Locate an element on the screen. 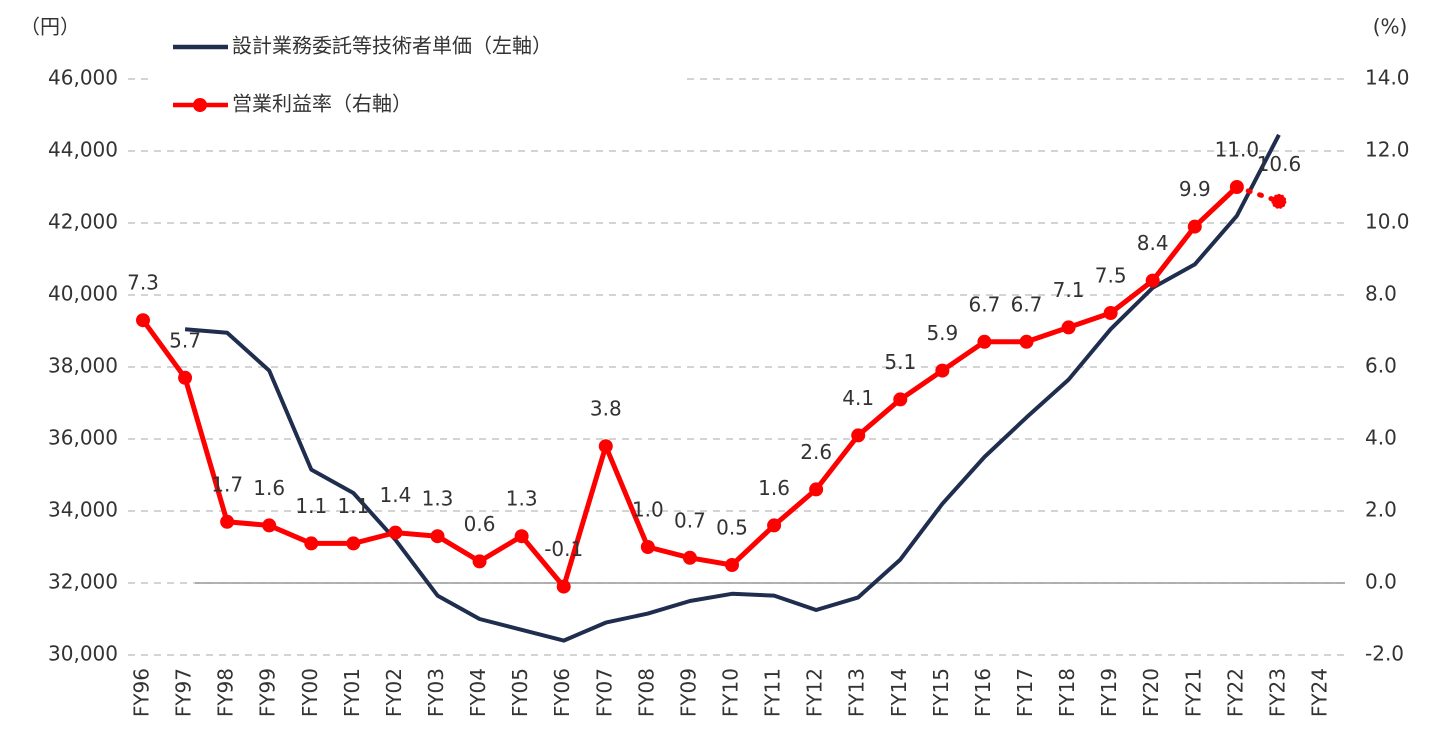 This screenshot has height=731, width=1431. legend-marker is located at coordinates (200, 105).